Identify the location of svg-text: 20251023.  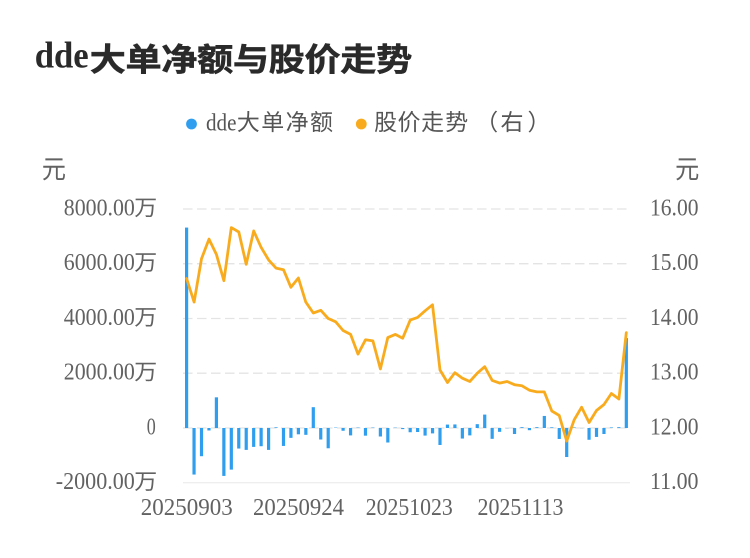
(409, 508).